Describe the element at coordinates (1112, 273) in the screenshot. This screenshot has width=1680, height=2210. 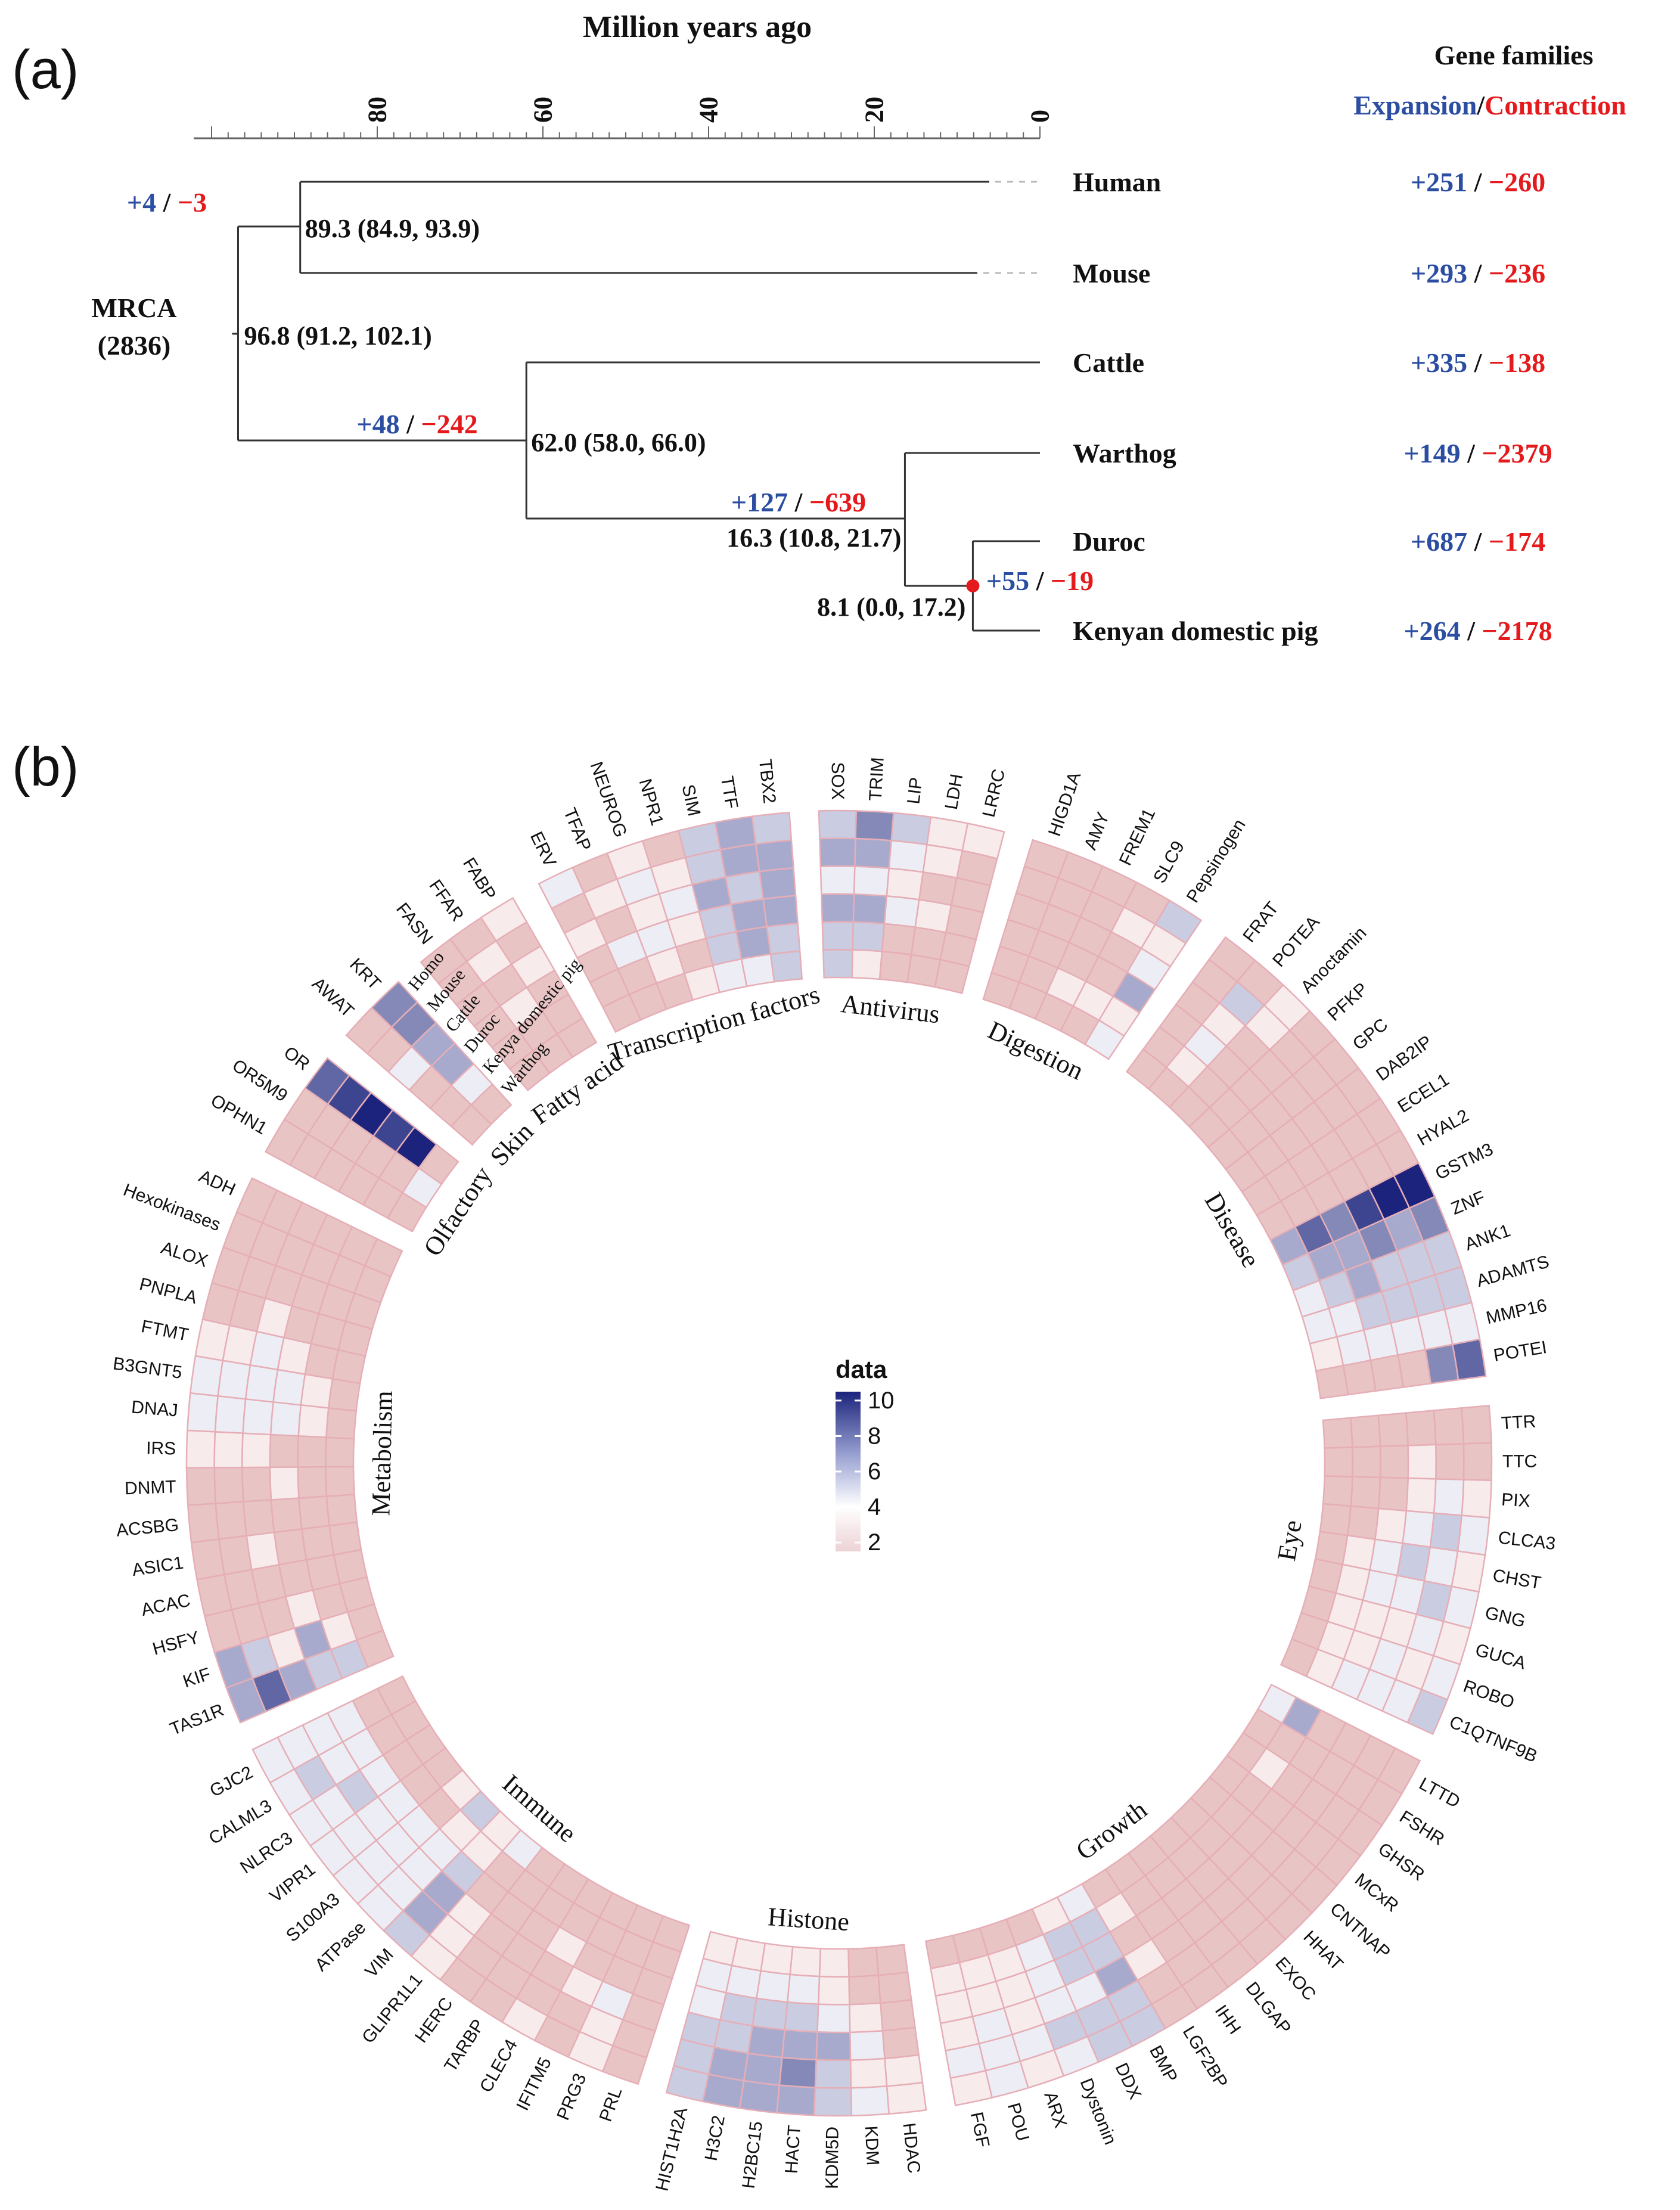
I see `taxon-label: Mouse` at that location.